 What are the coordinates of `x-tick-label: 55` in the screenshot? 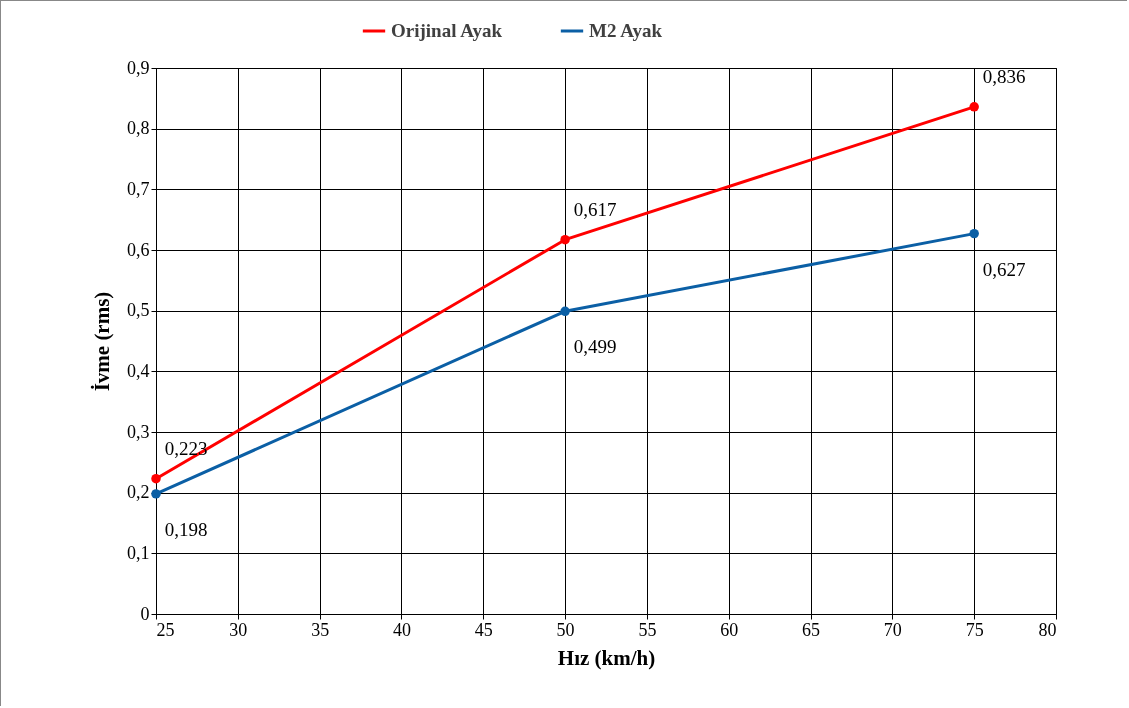 It's located at (647, 629).